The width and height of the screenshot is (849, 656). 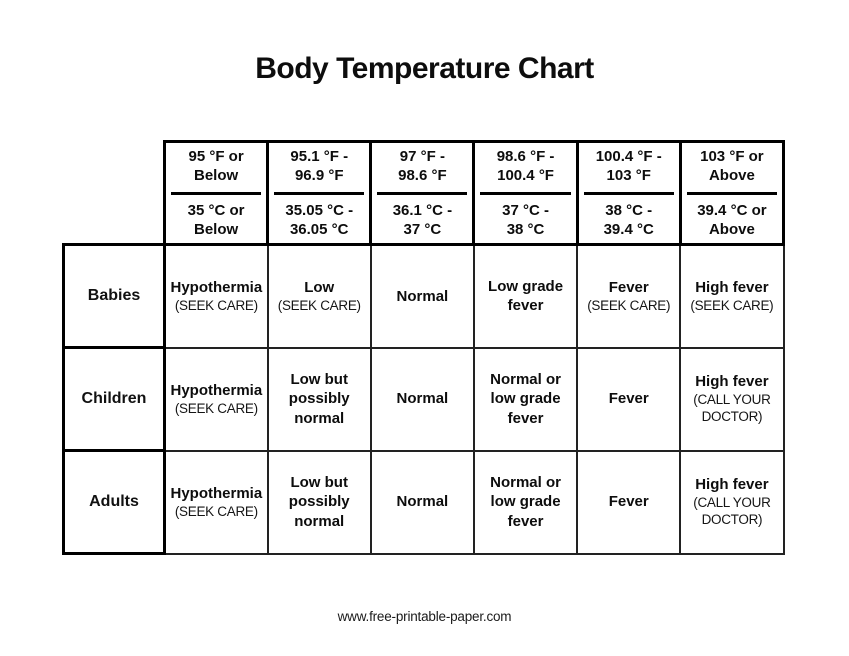 I want to click on corner-spacer, so click(x=114, y=193).